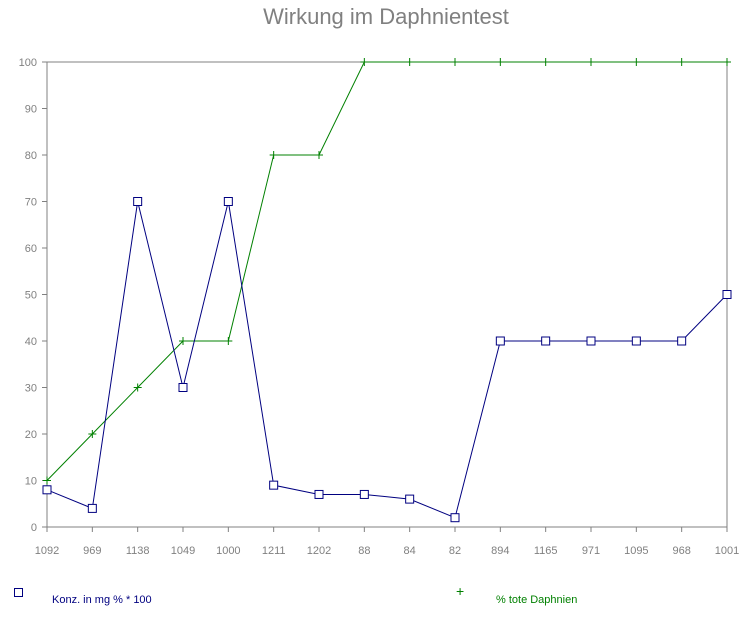  Describe the element at coordinates (47, 551) in the screenshot. I see `x-tick-label: 1092` at that location.